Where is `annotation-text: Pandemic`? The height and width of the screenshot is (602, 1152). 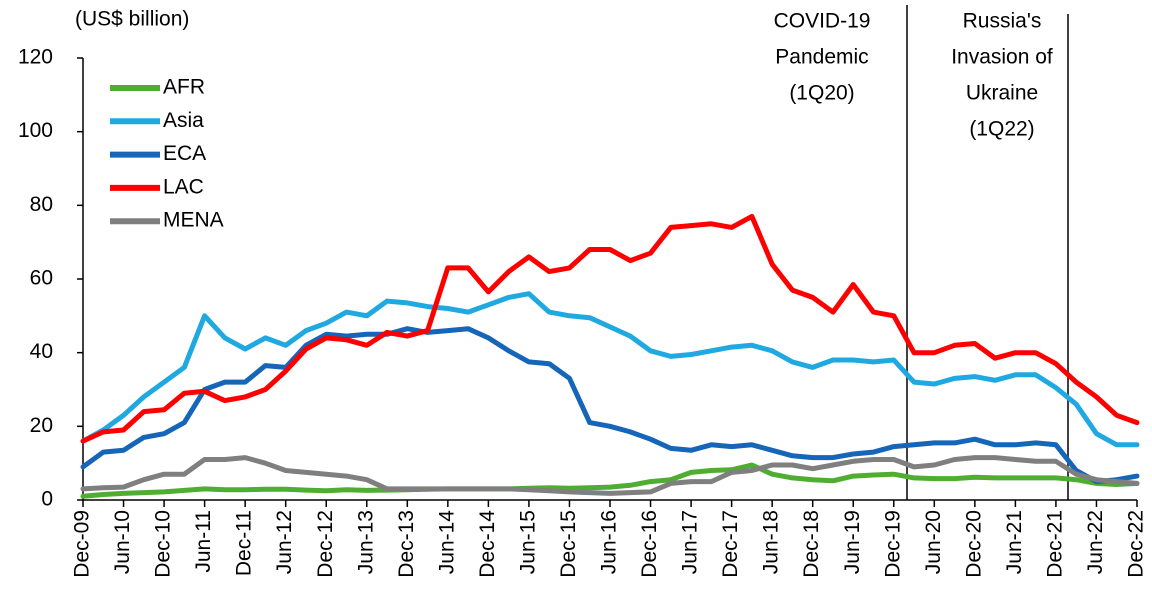 annotation-text: Pandemic is located at coordinates (821, 57).